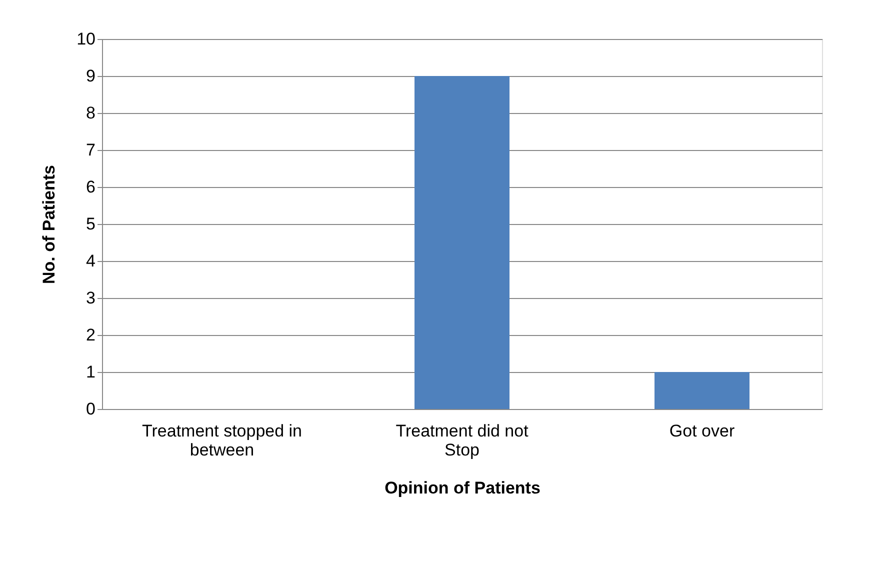  Describe the element at coordinates (91, 224) in the screenshot. I see `y-tick-label: 5` at that location.